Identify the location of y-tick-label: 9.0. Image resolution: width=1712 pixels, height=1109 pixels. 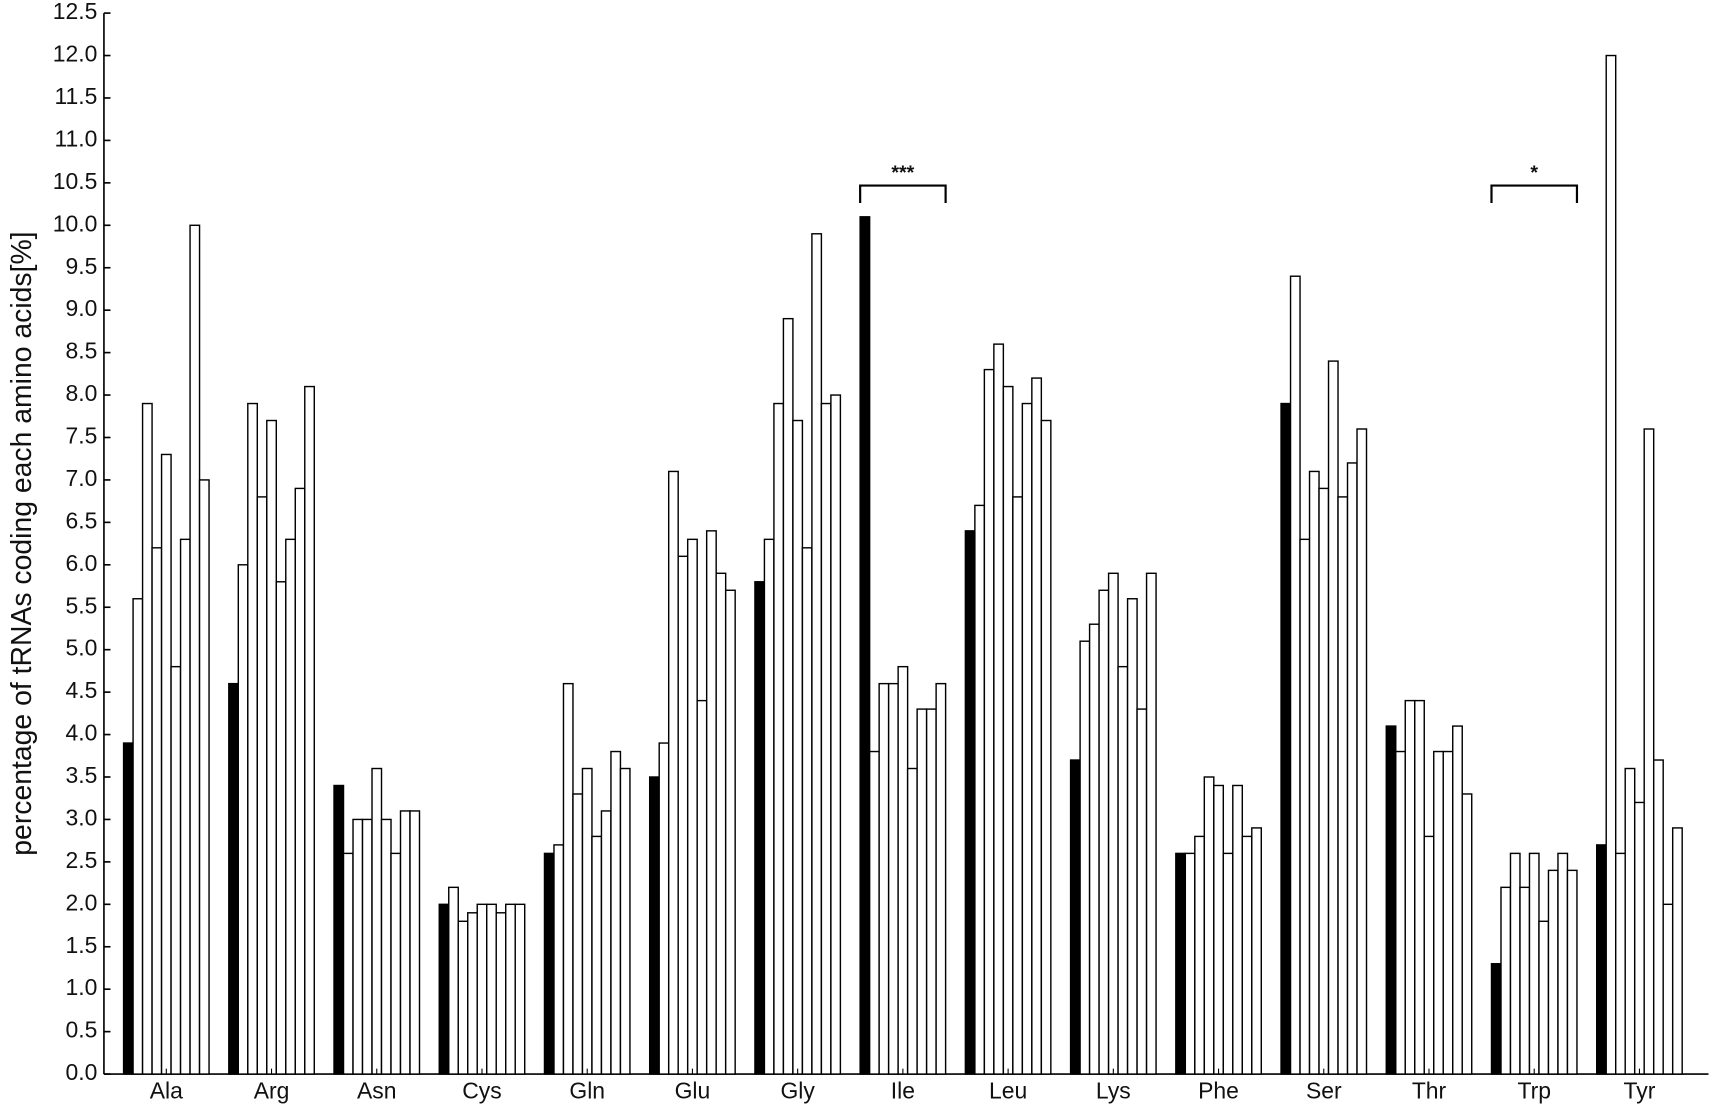
(82, 308).